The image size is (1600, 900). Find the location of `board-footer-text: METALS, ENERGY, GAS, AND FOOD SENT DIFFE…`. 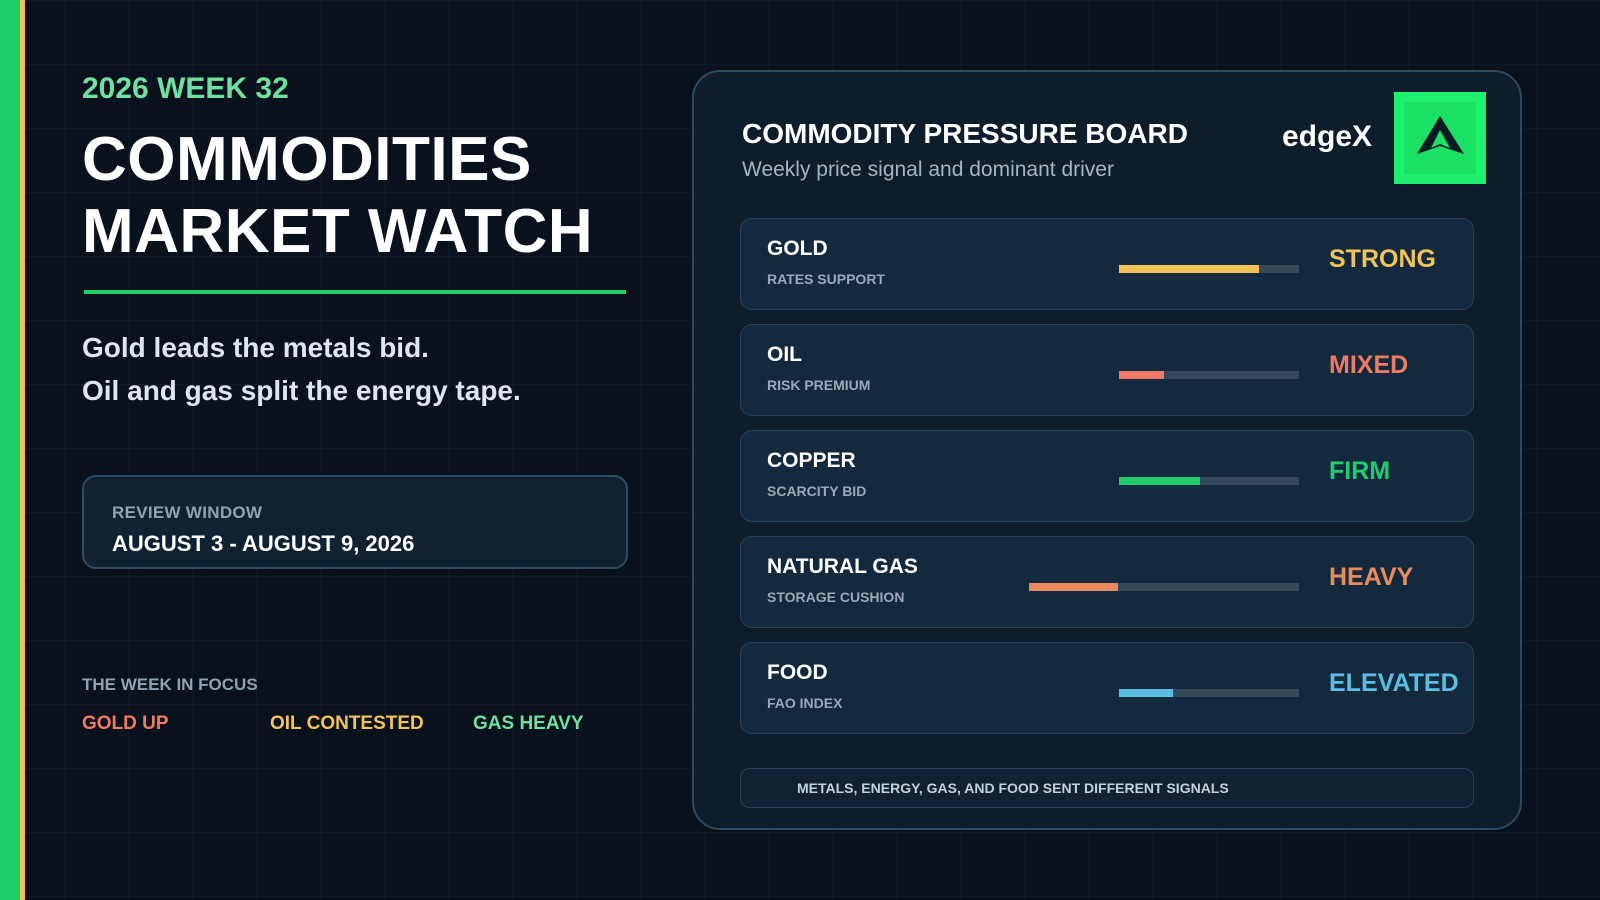

board-footer-text: METALS, ENERGY, GAS, AND FOOD SENT DIFFE… is located at coordinates (1013, 788).